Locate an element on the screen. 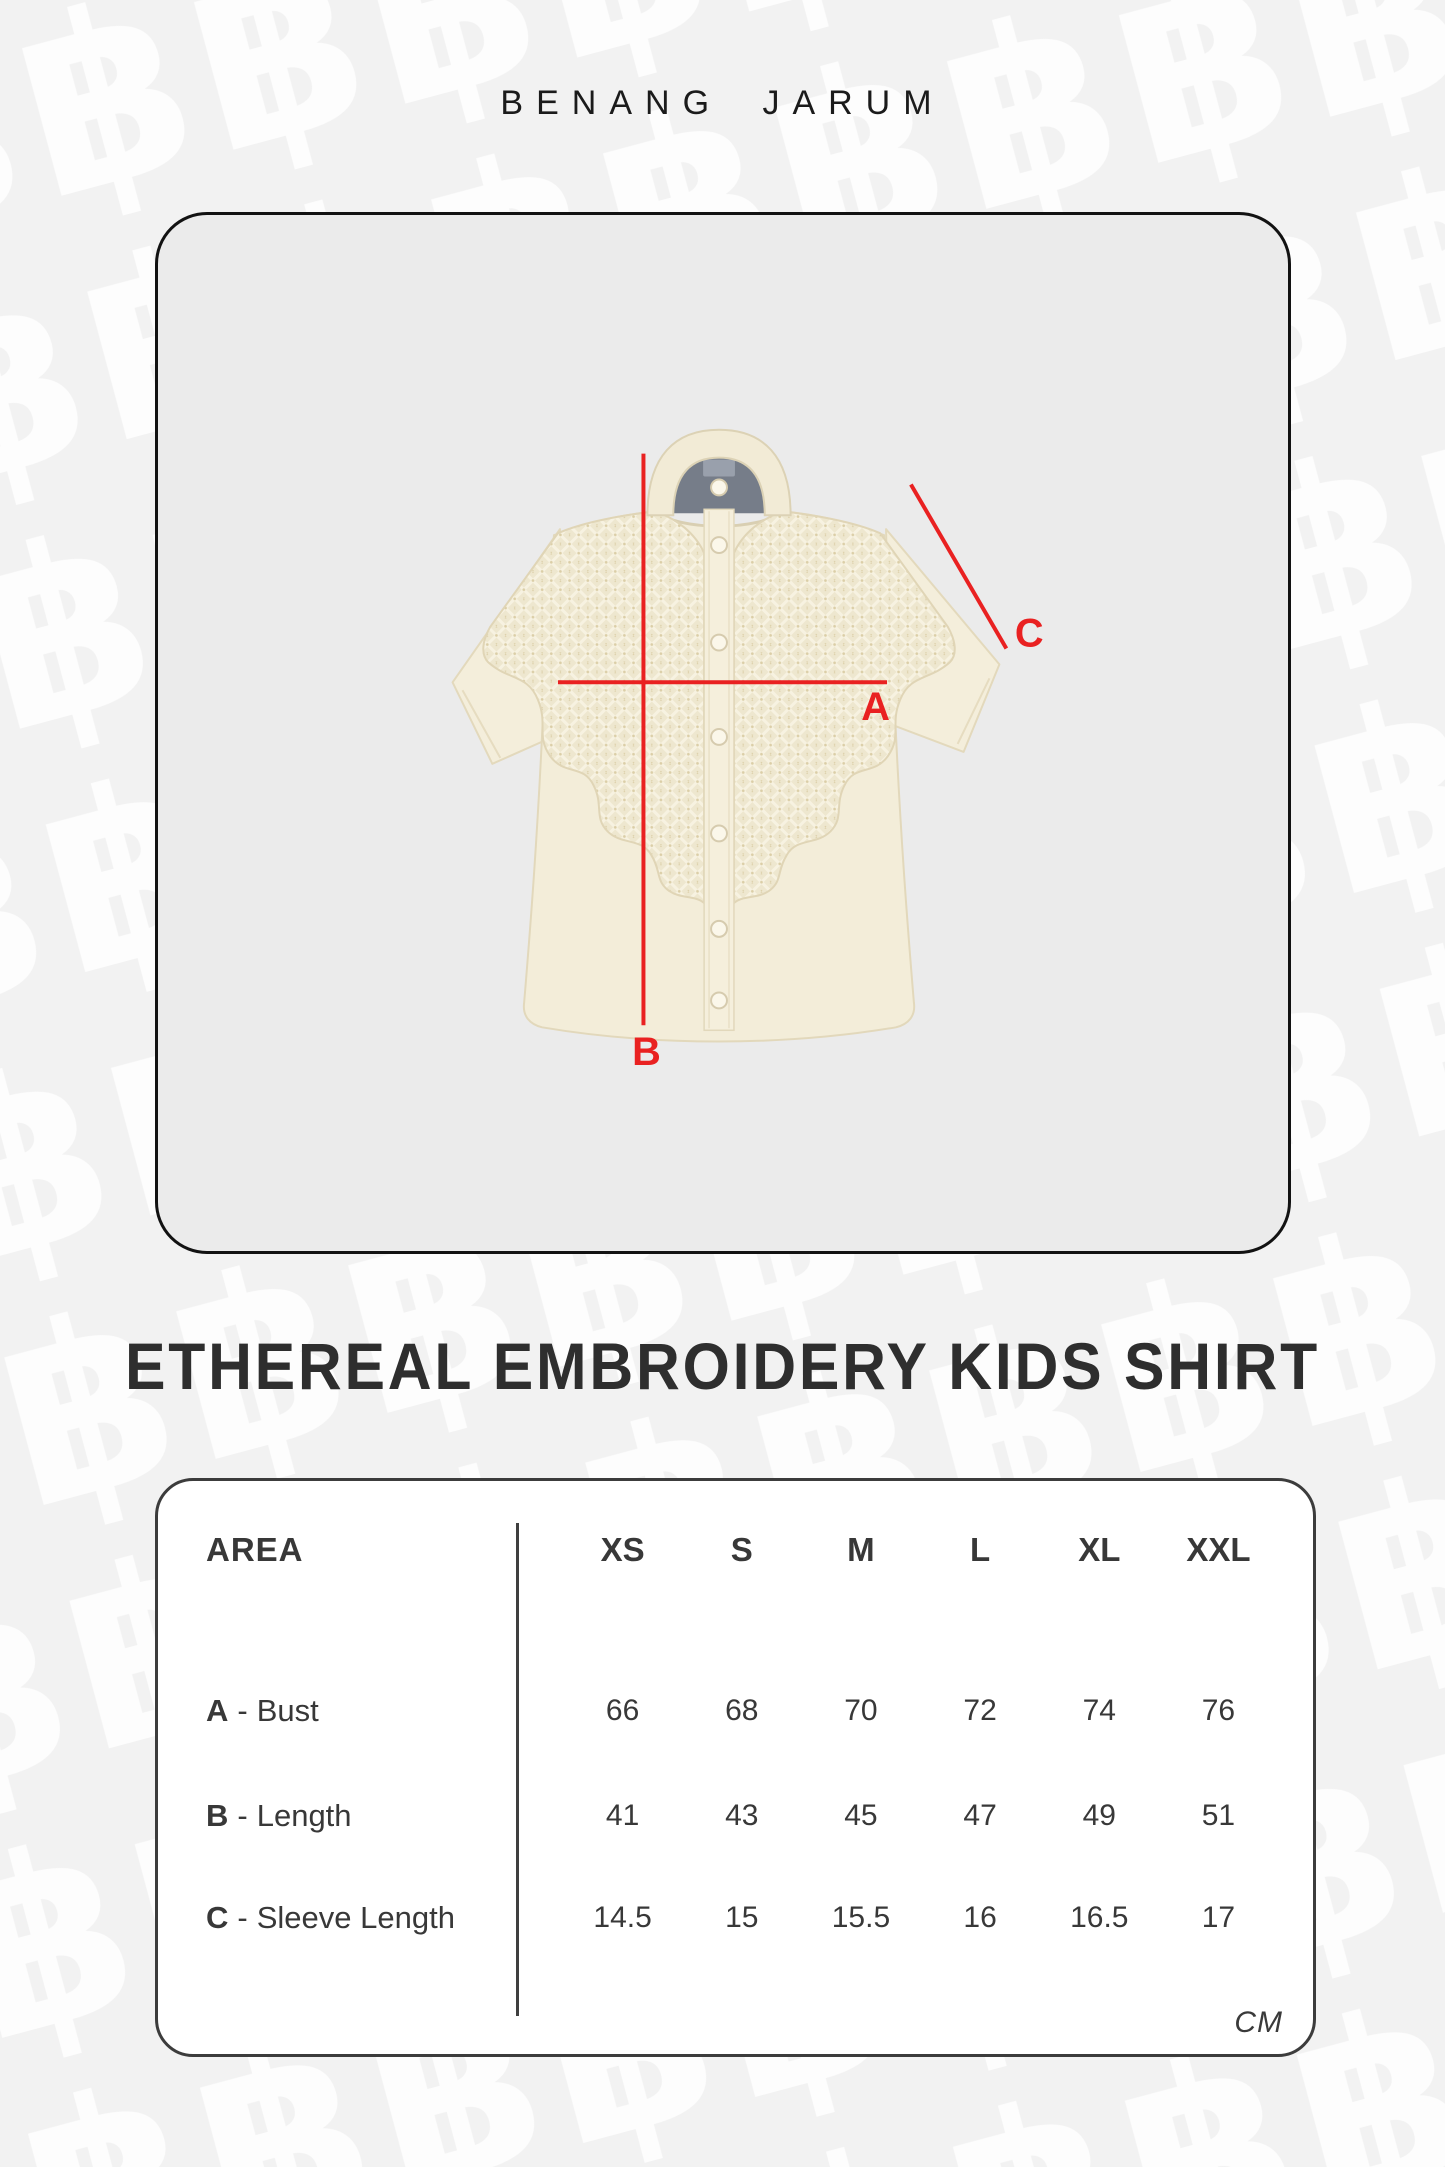  mandarin-collar is located at coordinates (719, 472).